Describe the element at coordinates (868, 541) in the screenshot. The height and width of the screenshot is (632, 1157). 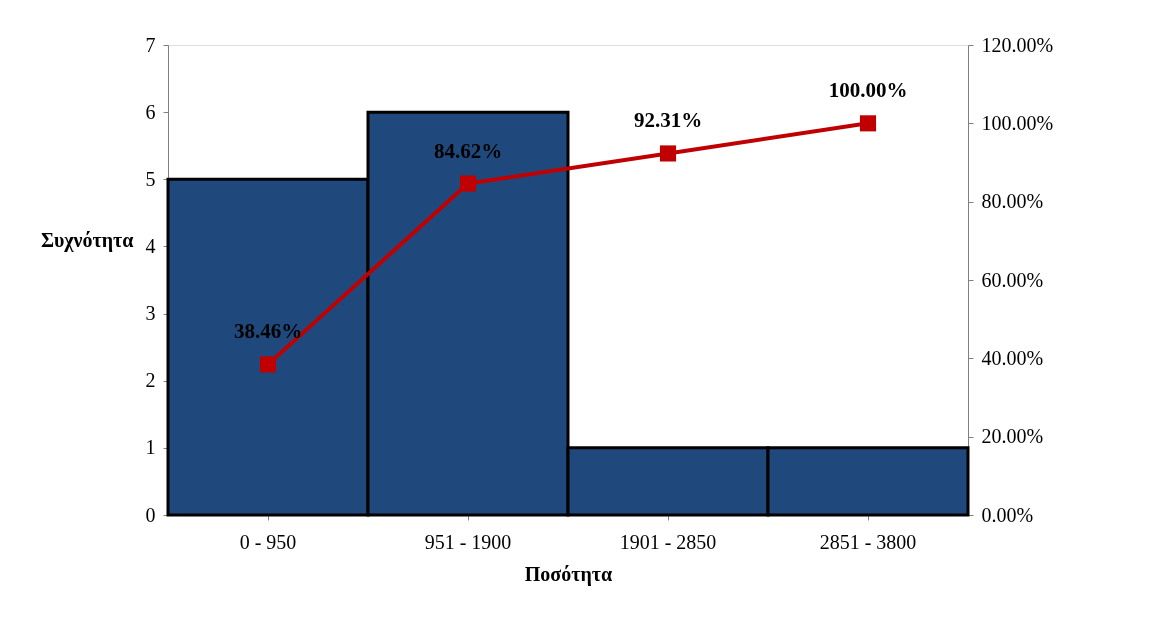
I see `x-tick-label: 2851 - 3800` at that location.